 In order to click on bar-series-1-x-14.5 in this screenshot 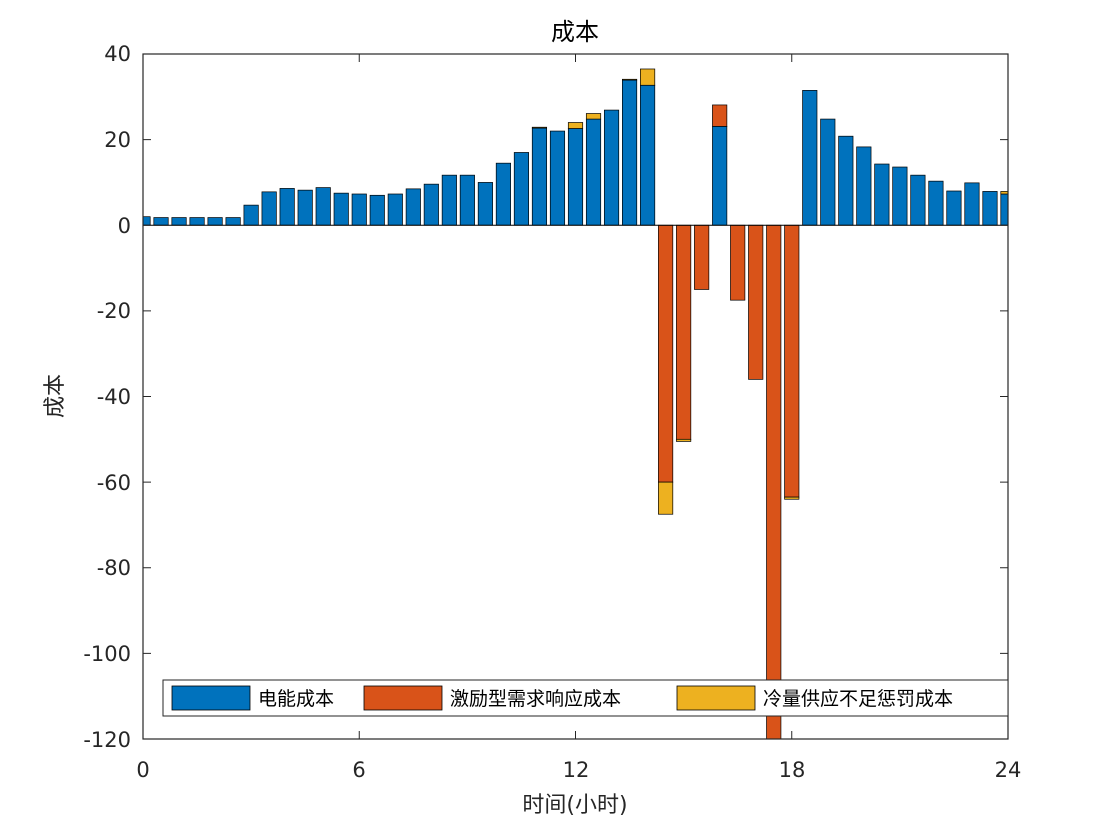, I will do `click(666, 353)`.